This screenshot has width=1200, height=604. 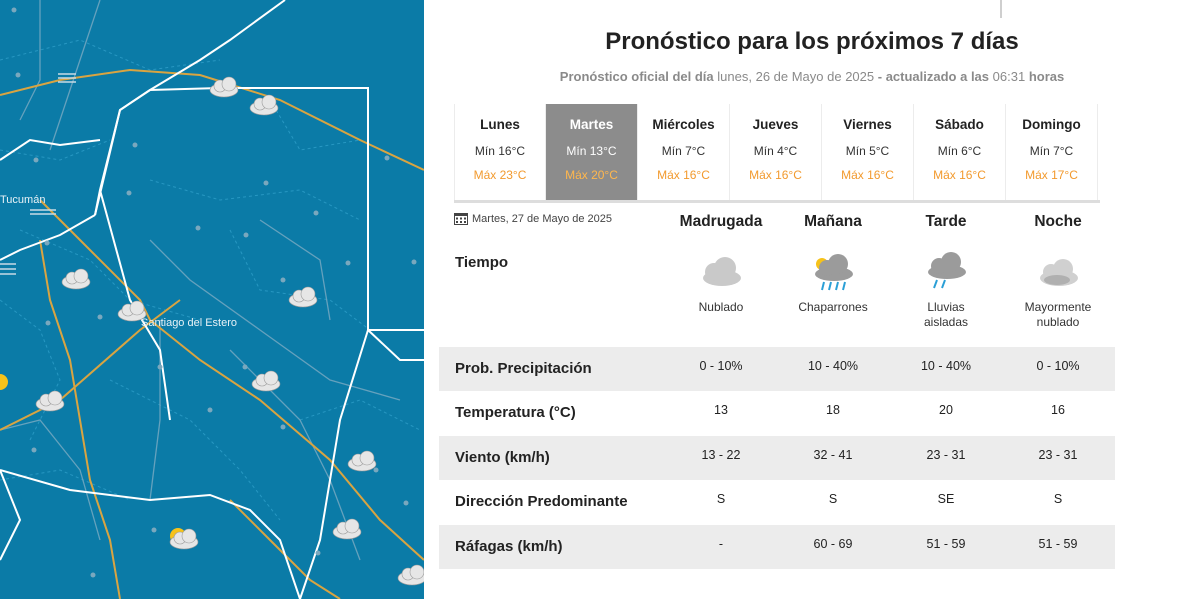 What do you see at coordinates (833, 410) in the screenshot?
I see `row-value: 18` at bounding box center [833, 410].